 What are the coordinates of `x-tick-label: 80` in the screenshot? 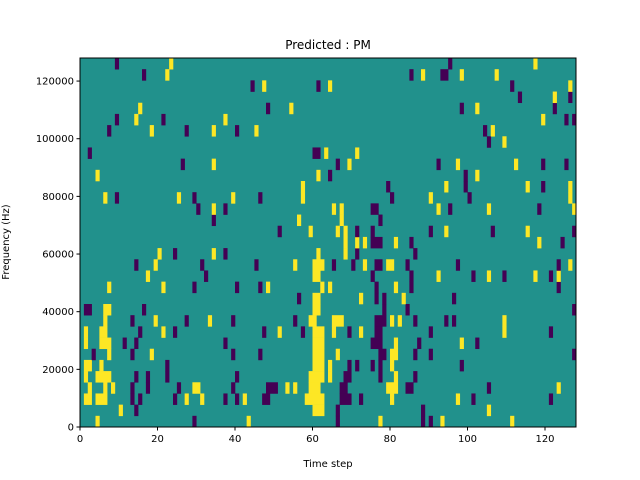 It's located at (390, 439).